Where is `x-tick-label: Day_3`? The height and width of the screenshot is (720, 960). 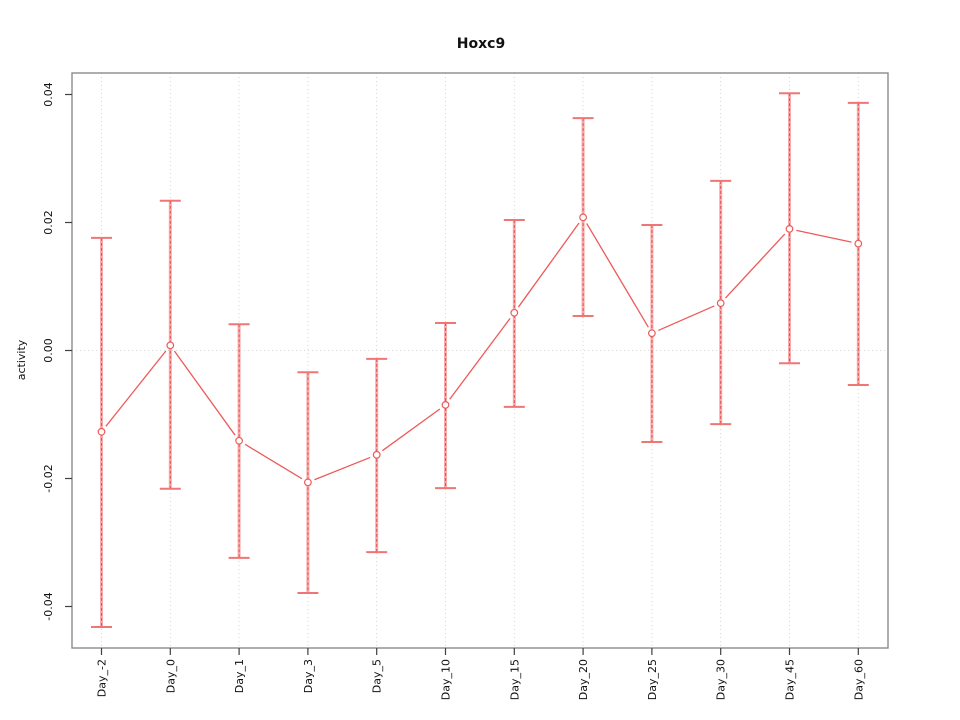 x-tick-label: Day_3 is located at coordinates (308, 676).